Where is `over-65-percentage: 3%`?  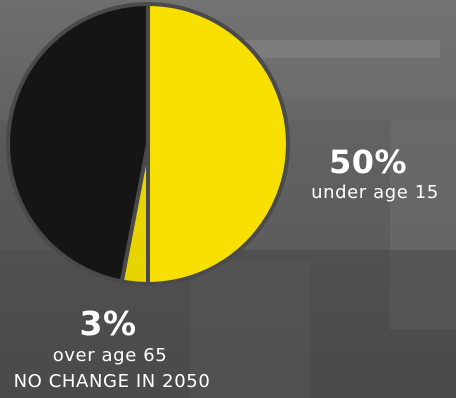 over-65-percentage: 3% is located at coordinates (108, 323).